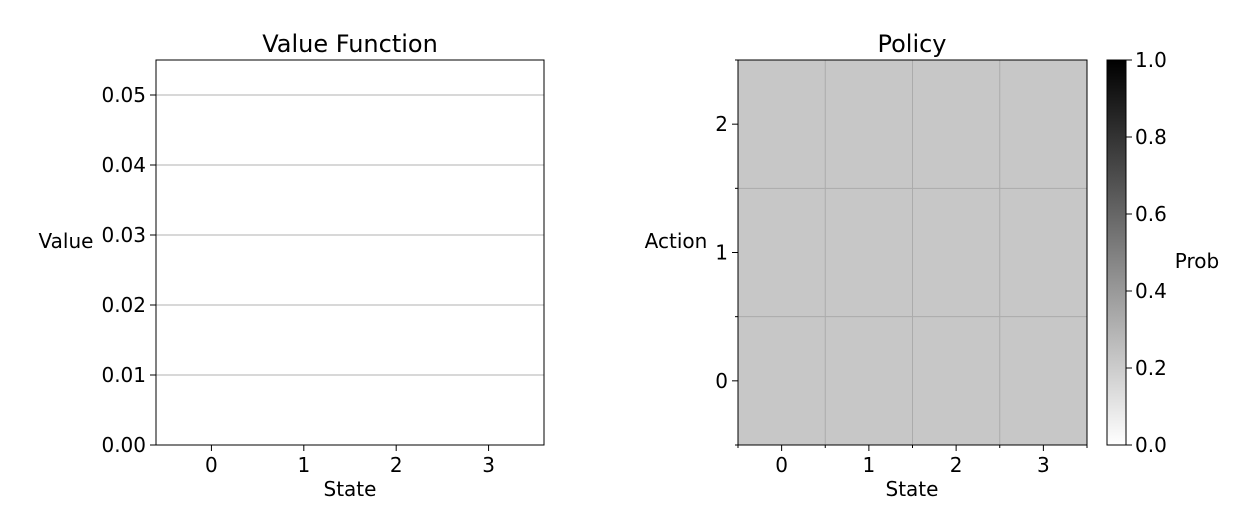 The height and width of the screenshot is (505, 1250). What do you see at coordinates (781, 465) in the screenshot?
I see `policy-x-tick-label: 0` at bounding box center [781, 465].